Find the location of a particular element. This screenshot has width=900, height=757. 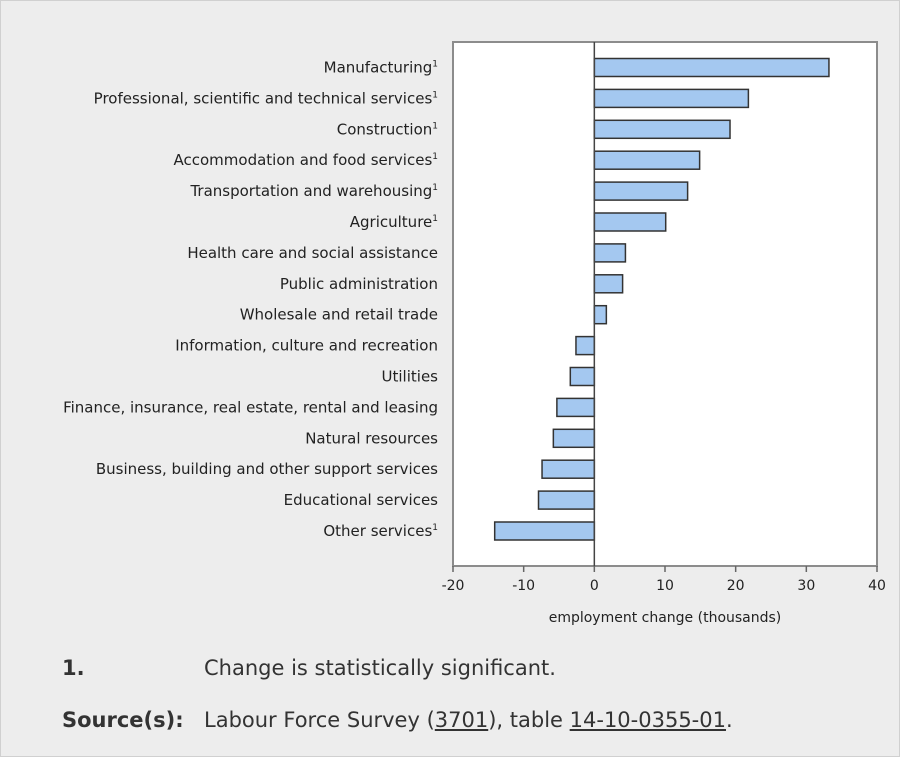

footnote-text: Change is statistically significant. is located at coordinates (380, 668).